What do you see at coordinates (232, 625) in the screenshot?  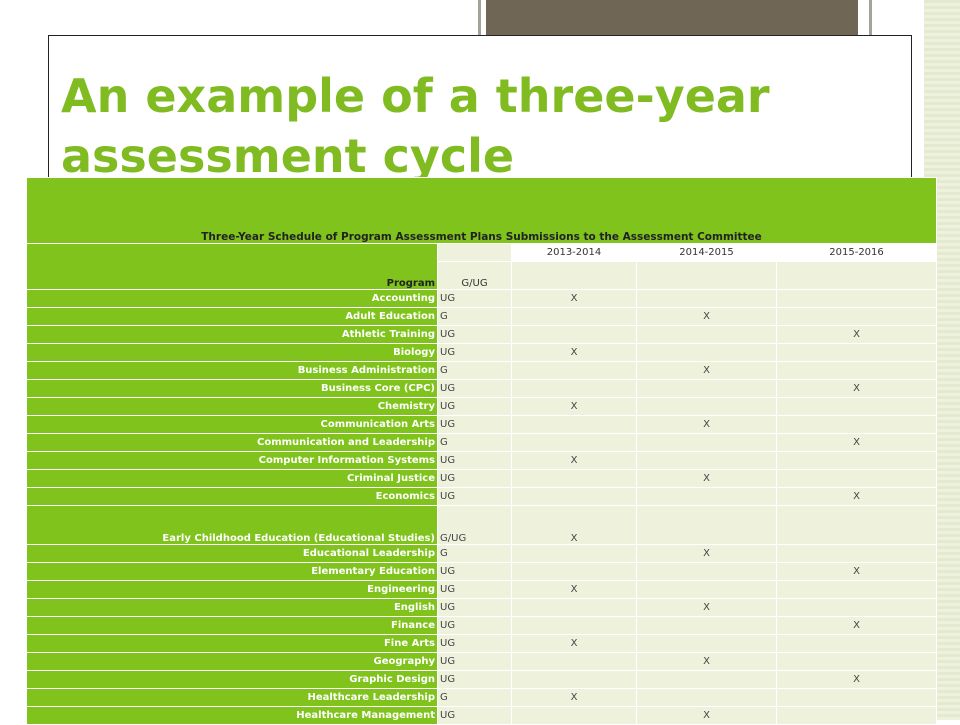 I see `program-name-cell: Finance` at bounding box center [232, 625].